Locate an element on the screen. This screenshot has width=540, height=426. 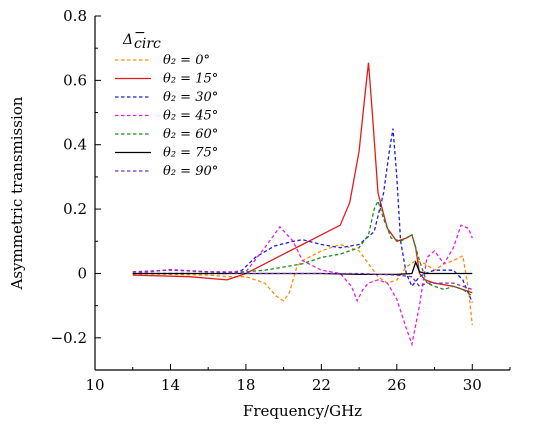
legend-title-sup: − is located at coordinates (140, 33).